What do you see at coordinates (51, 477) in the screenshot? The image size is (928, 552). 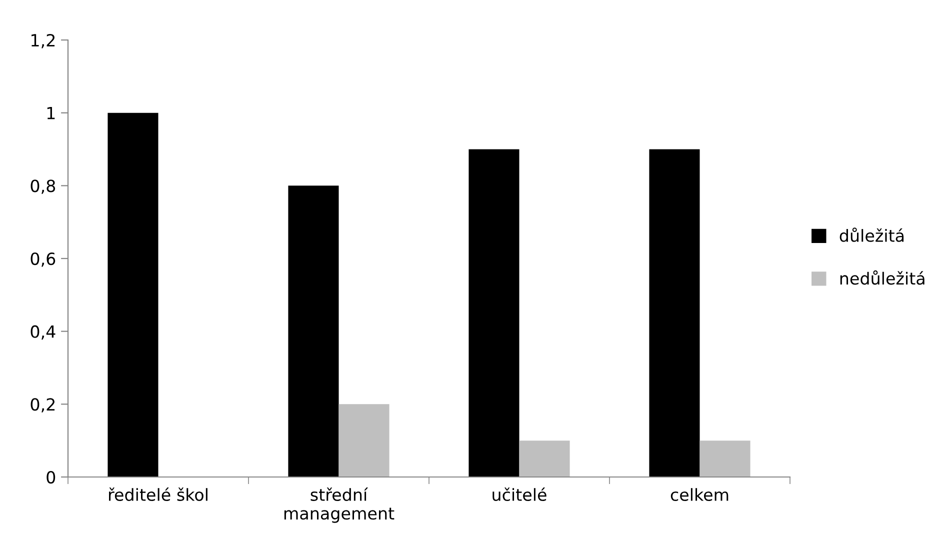 I see `y-tick-label: 0` at bounding box center [51, 477].